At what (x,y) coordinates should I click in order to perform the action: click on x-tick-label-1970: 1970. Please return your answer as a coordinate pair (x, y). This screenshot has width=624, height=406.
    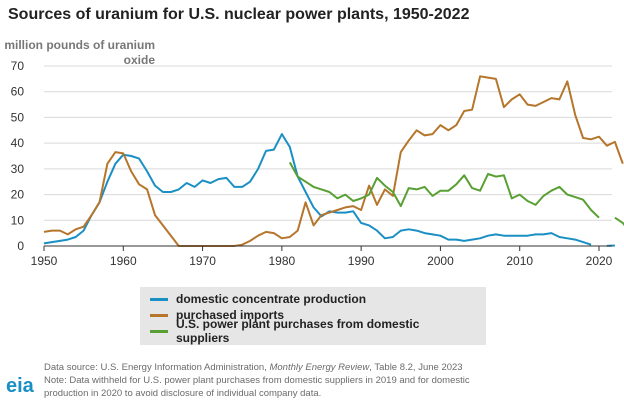
    Looking at the image, I should click on (202, 261).